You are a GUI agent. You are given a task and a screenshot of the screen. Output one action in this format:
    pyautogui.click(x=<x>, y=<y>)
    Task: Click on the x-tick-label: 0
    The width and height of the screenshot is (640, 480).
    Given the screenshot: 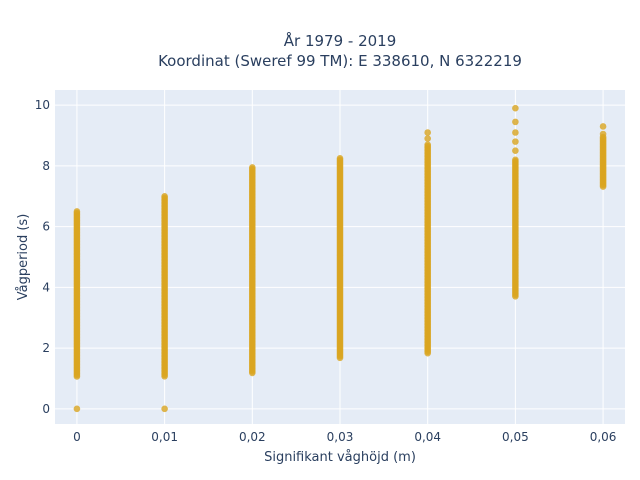 What is the action you would take?
    pyautogui.click(x=77, y=437)
    